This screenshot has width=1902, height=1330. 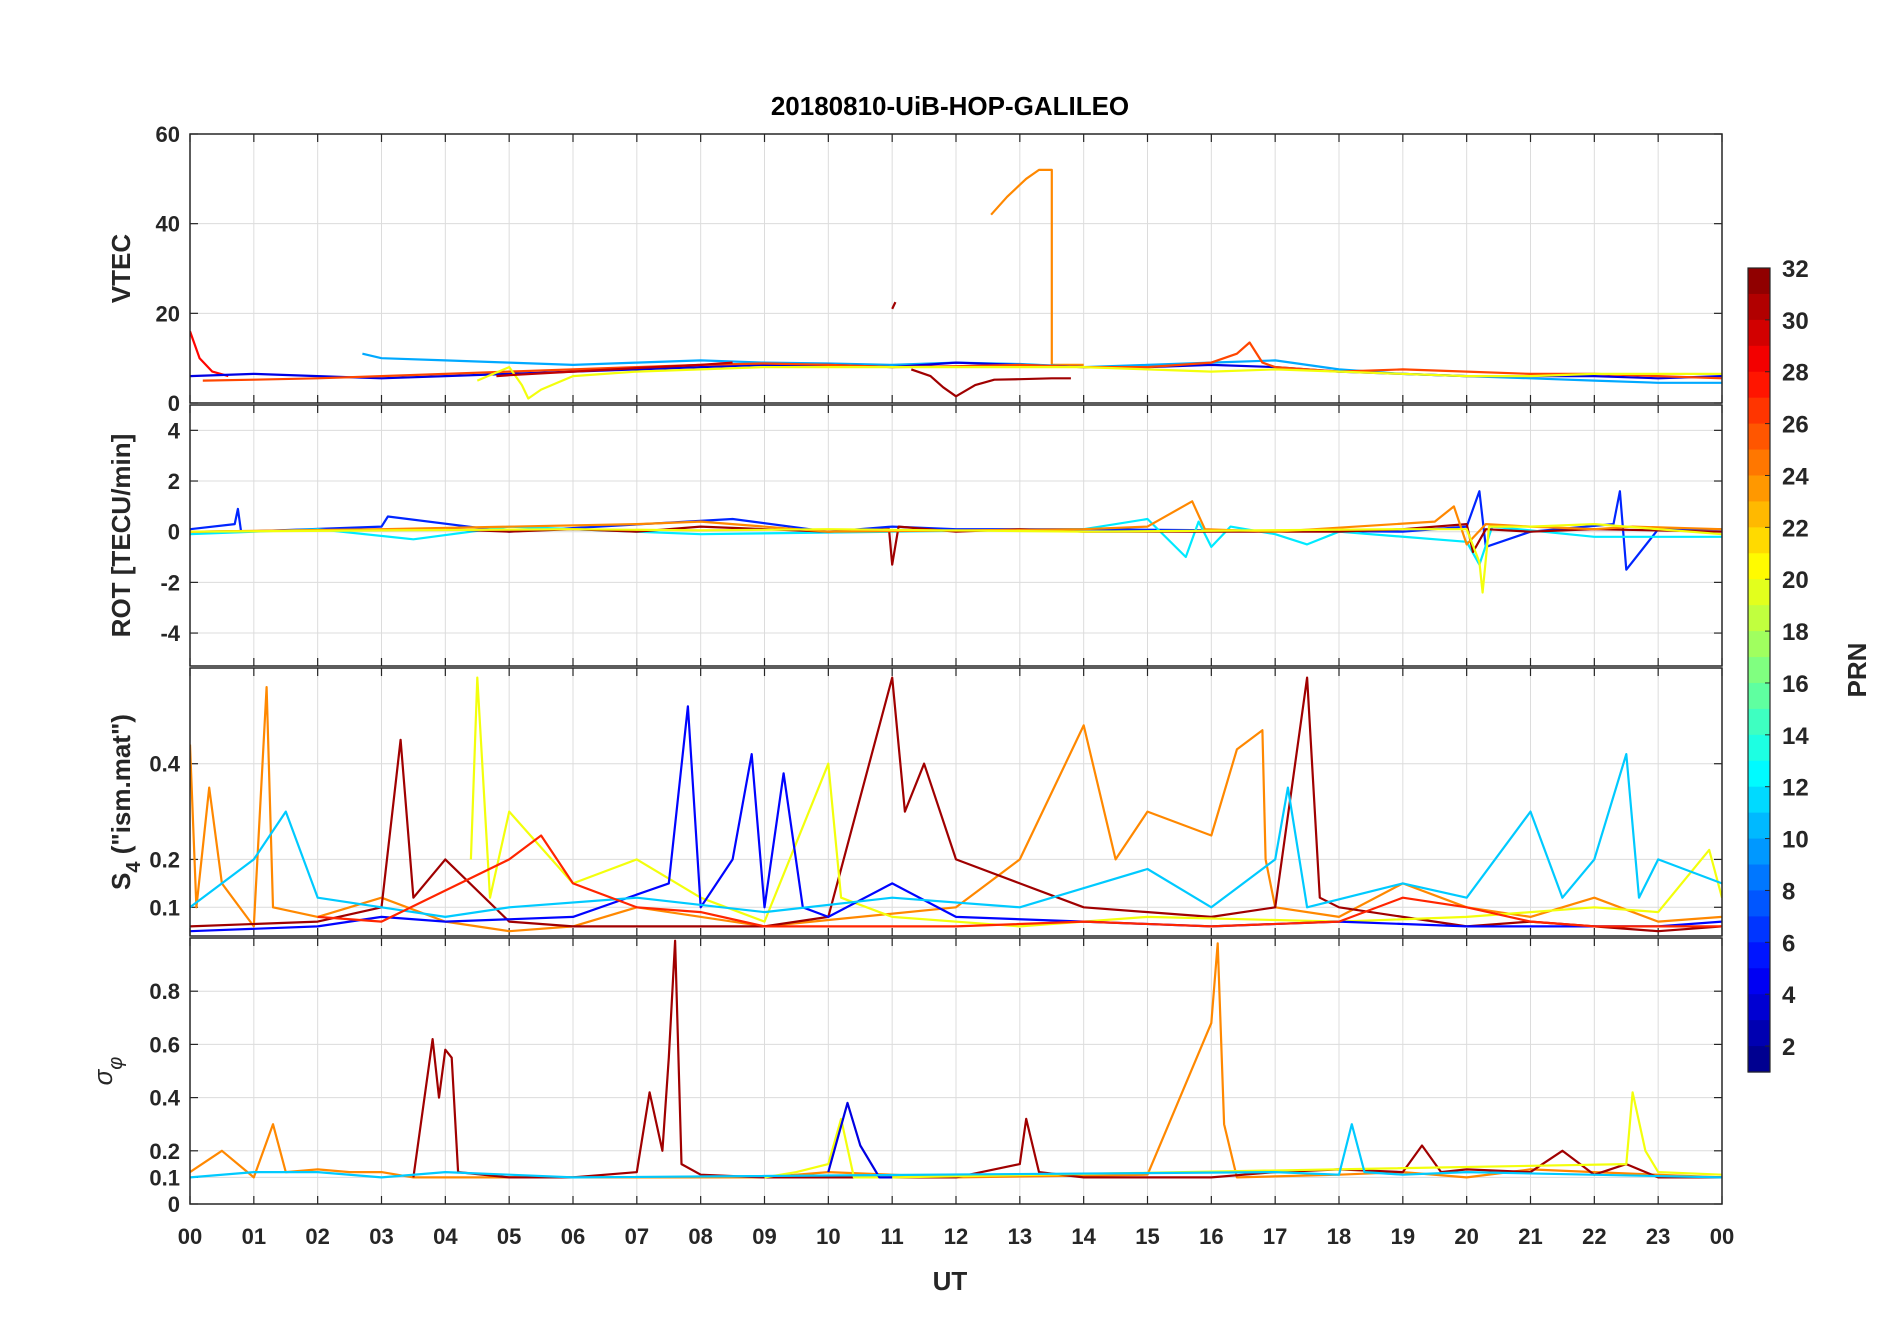 I want to click on y-axis-label: VTEC, so click(x=121, y=269).